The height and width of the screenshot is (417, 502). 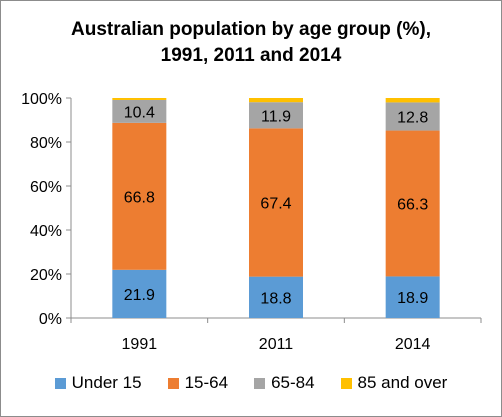 I want to click on x-tick-label: 1991, so click(x=140, y=344).